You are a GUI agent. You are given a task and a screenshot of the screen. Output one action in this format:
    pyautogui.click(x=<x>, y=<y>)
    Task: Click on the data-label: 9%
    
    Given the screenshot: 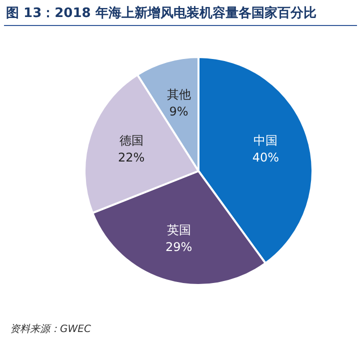 What is the action you would take?
    pyautogui.click(x=178, y=111)
    